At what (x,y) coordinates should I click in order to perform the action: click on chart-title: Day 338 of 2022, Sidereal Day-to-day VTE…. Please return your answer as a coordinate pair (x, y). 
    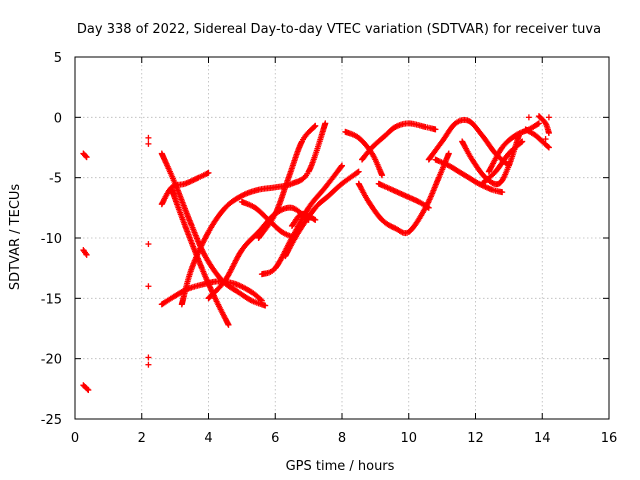
    Looking at the image, I should click on (339, 29).